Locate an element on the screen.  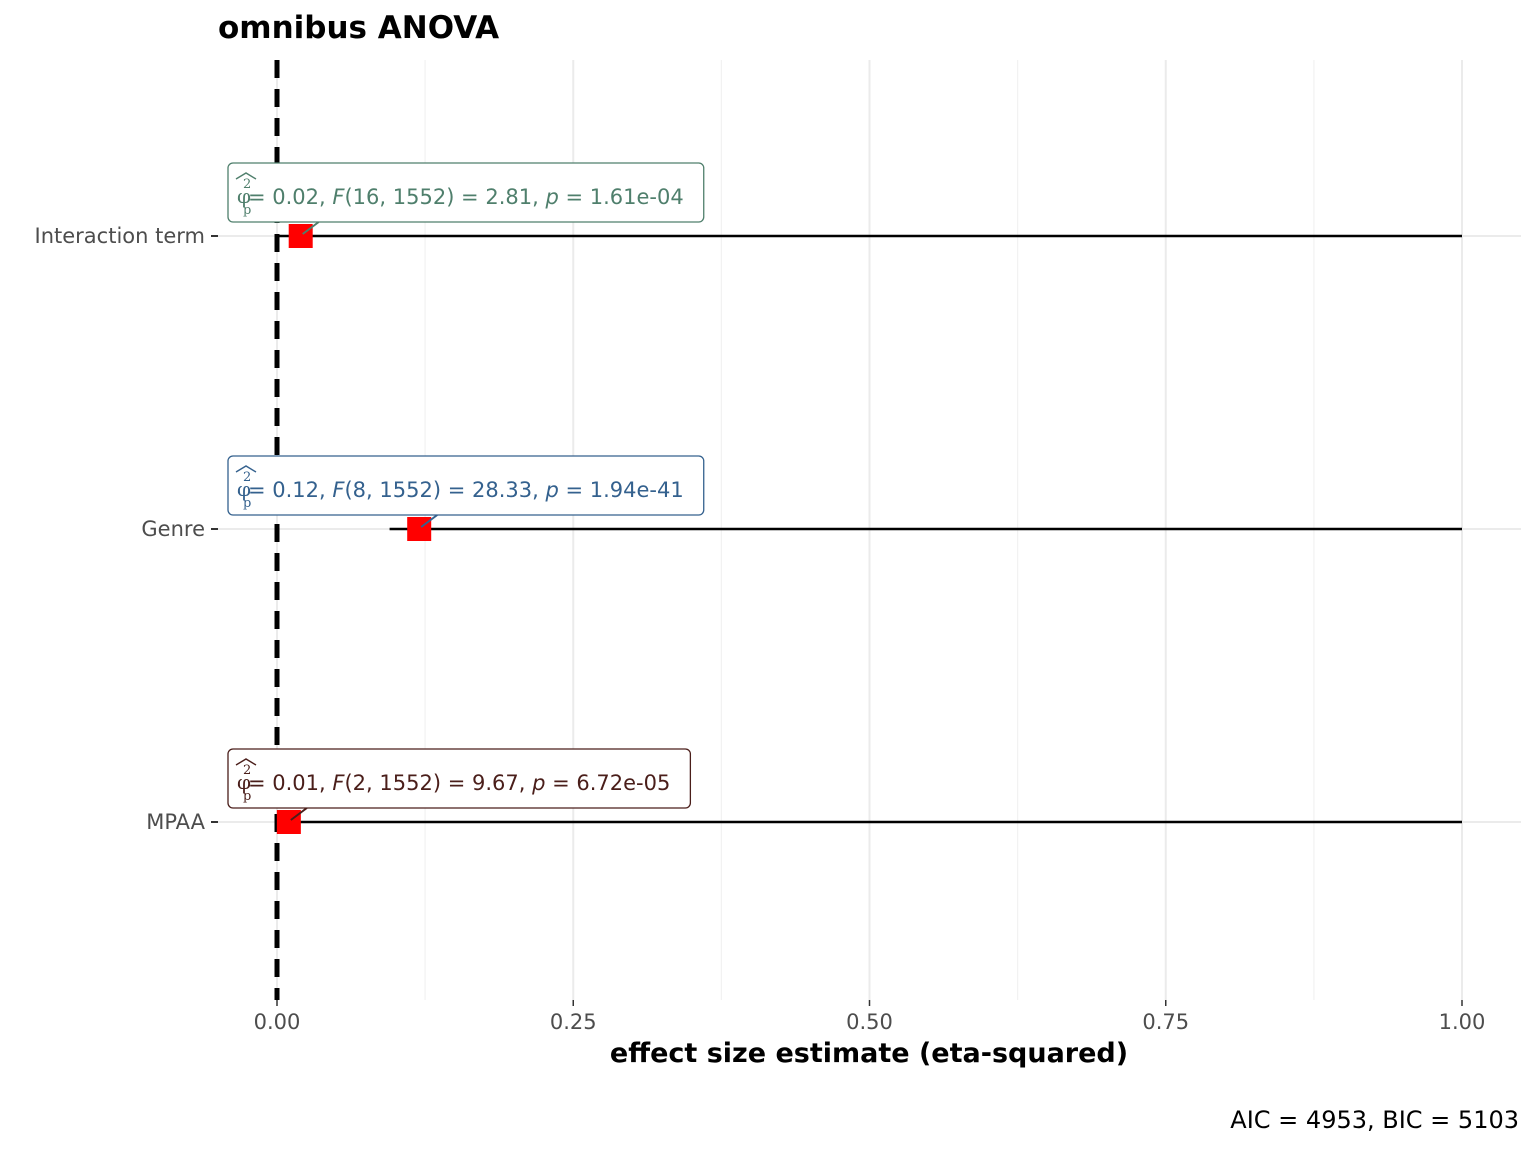
x-tick-label: 1.00 is located at coordinates (1462, 1022).